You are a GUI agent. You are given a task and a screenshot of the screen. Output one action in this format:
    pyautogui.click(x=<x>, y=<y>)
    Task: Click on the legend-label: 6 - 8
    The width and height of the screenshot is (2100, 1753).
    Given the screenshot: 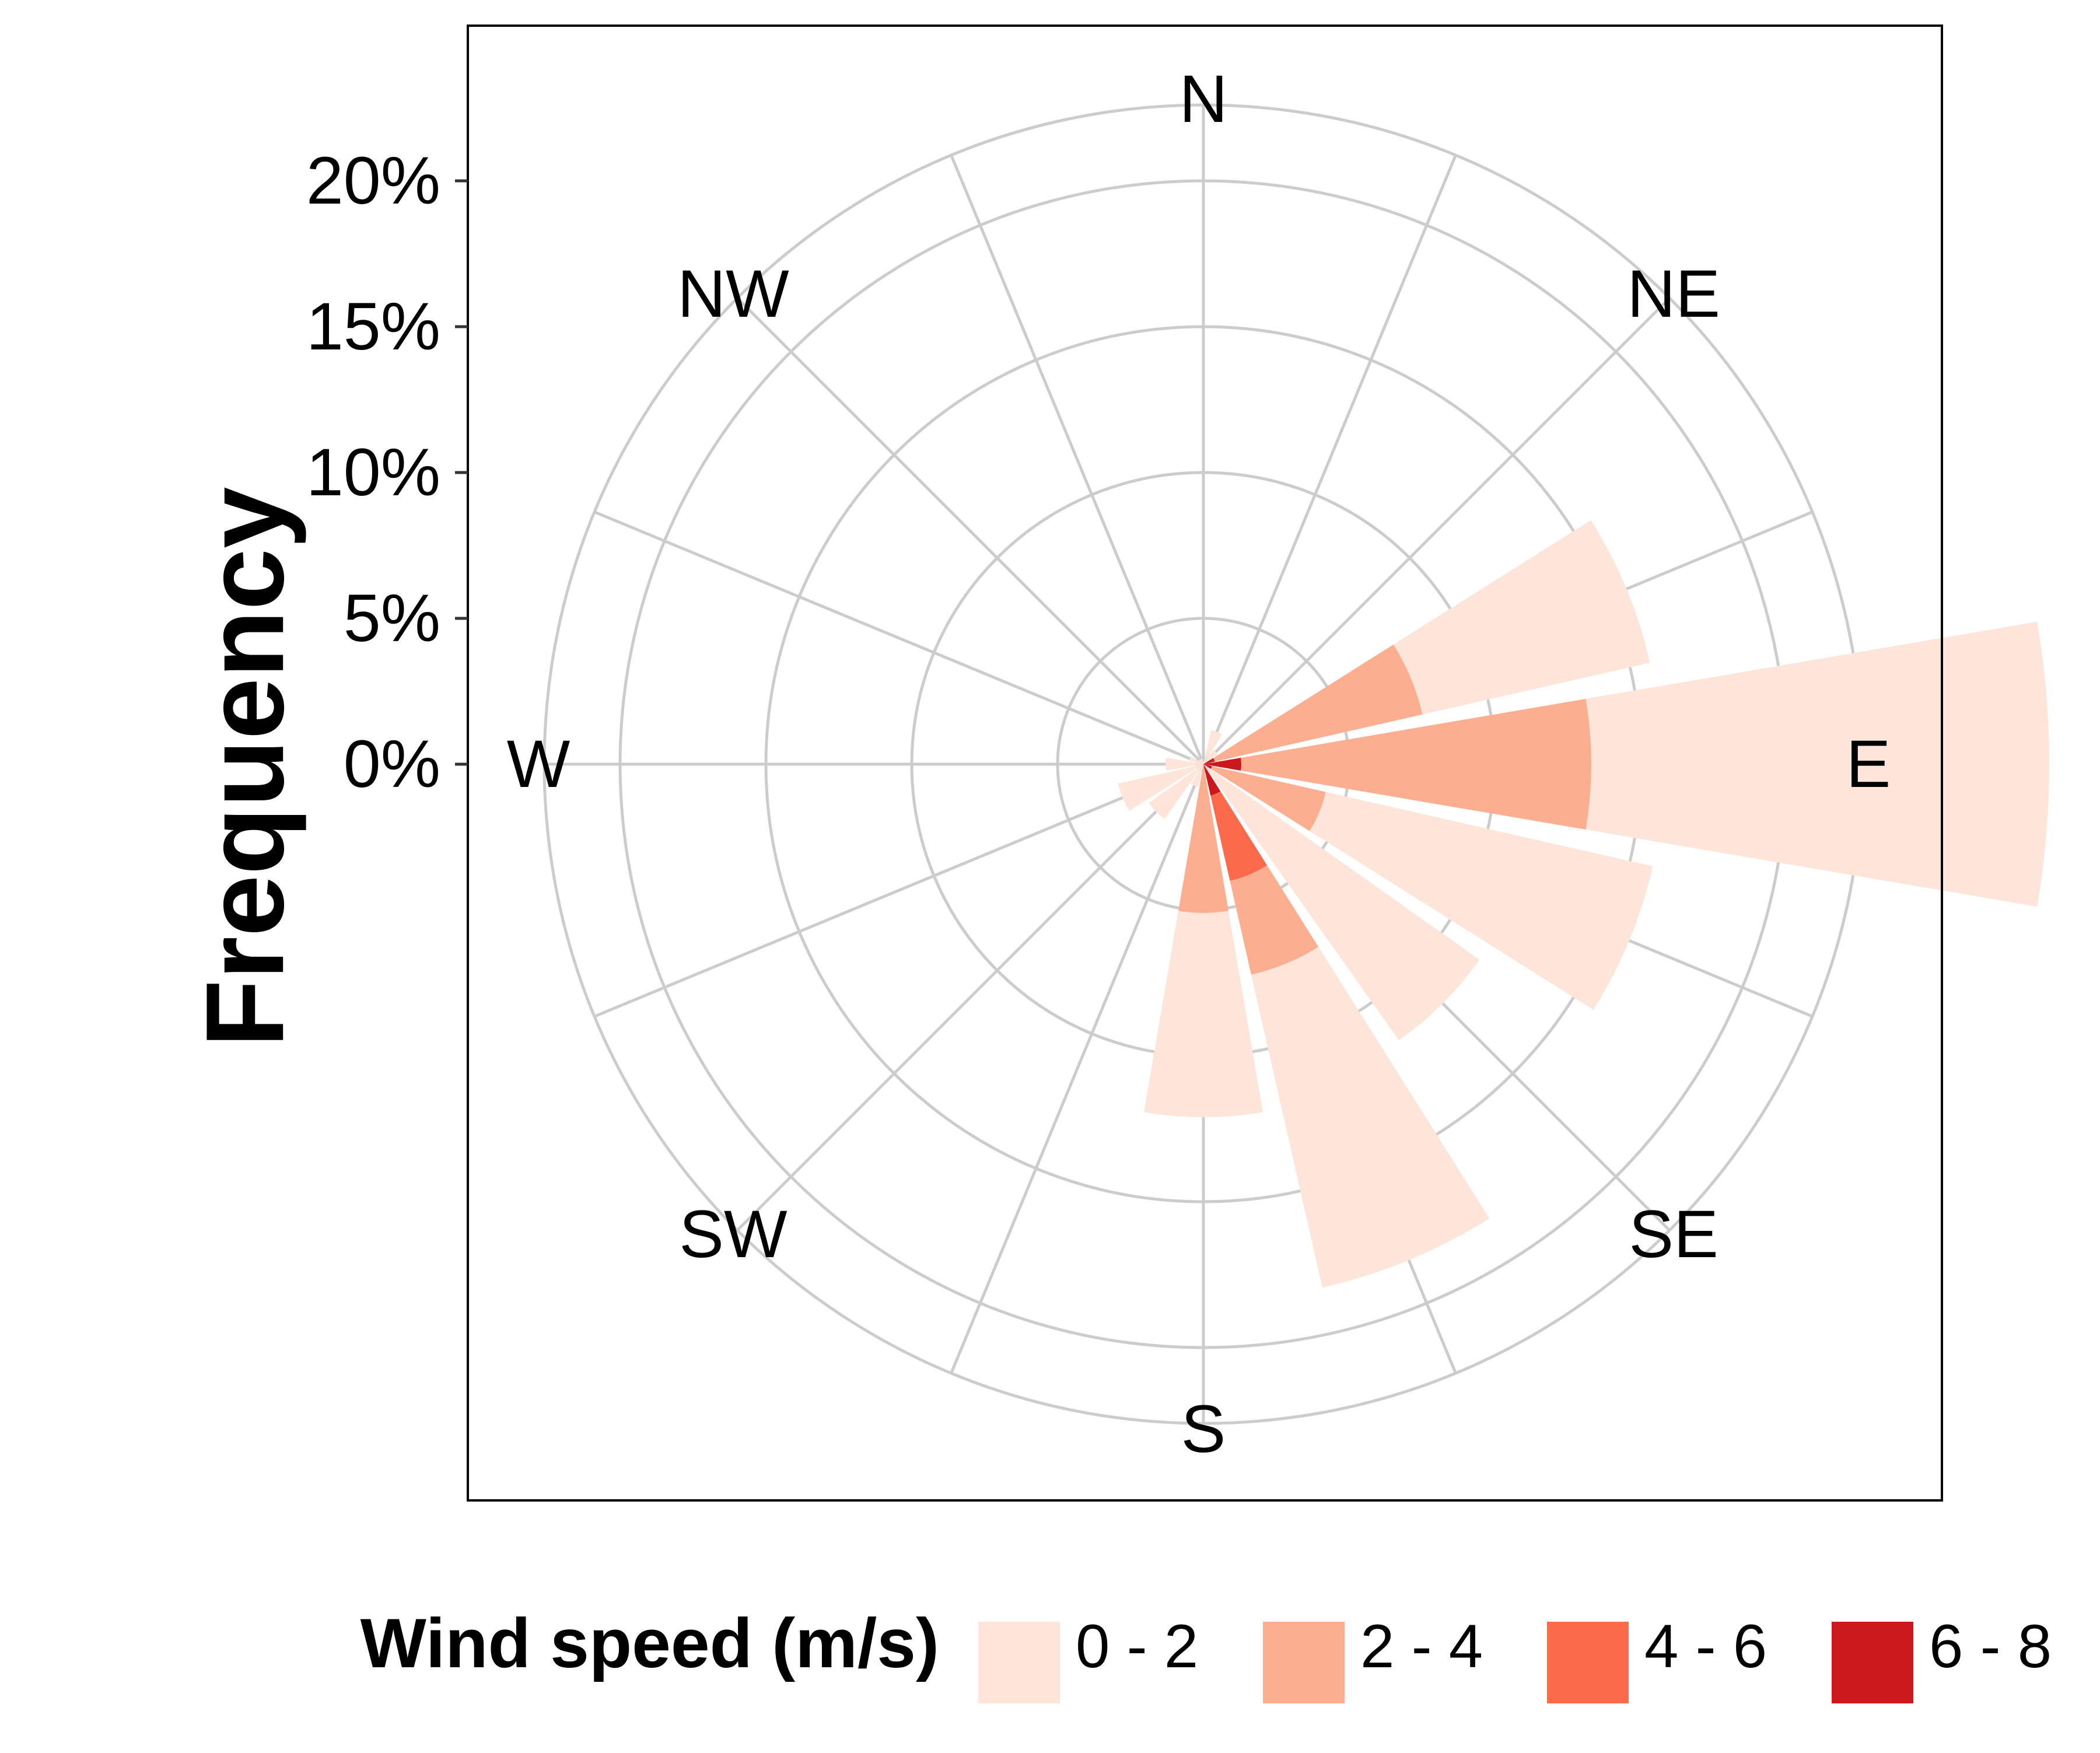 What is the action you would take?
    pyautogui.click(x=1990, y=1646)
    